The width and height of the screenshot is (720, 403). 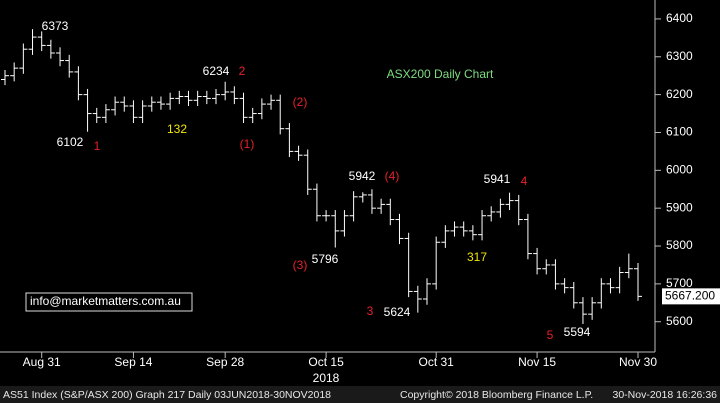 What do you see at coordinates (497, 179) in the screenshot?
I see `annotation: 5941` at bounding box center [497, 179].